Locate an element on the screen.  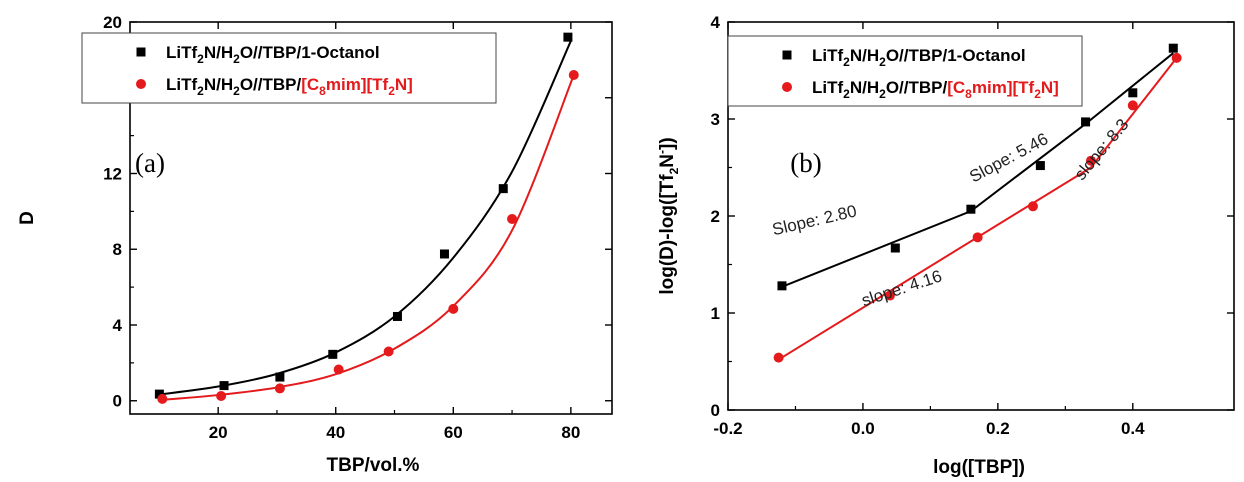
y-axis-label-part: ]) is located at coordinates (667, 143).